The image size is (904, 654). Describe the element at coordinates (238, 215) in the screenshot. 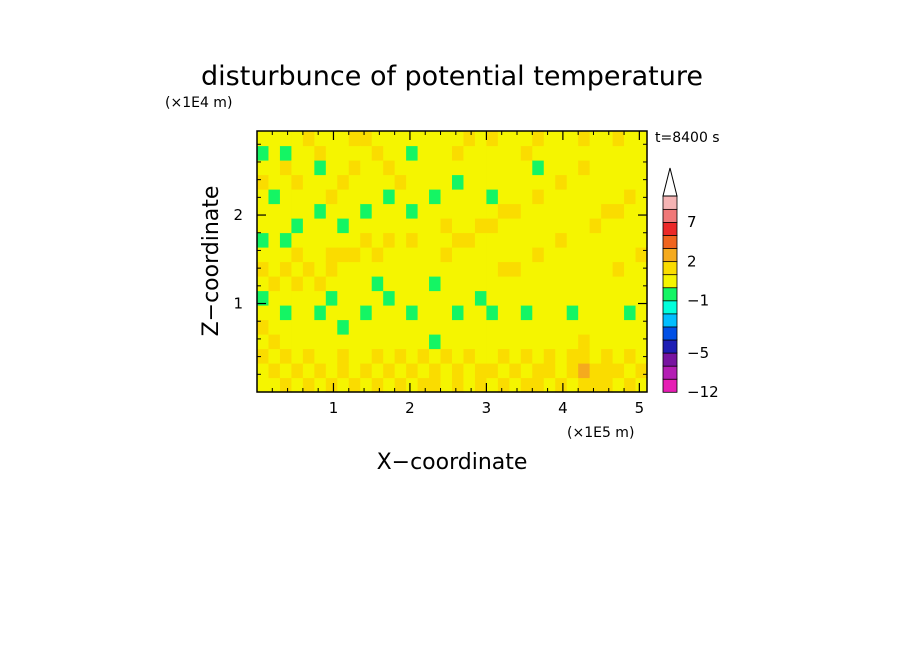

I see `y-tick-label: 2` at that location.